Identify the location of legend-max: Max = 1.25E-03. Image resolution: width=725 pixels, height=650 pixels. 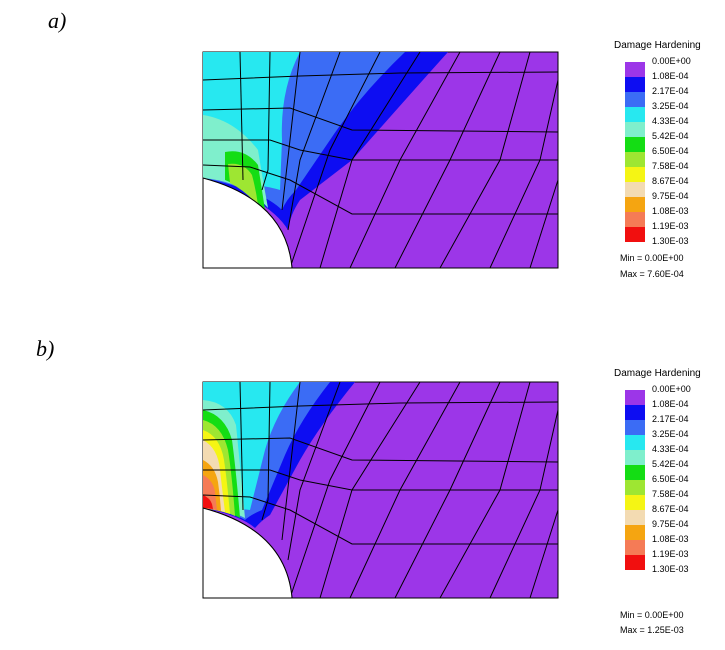
(652, 630).